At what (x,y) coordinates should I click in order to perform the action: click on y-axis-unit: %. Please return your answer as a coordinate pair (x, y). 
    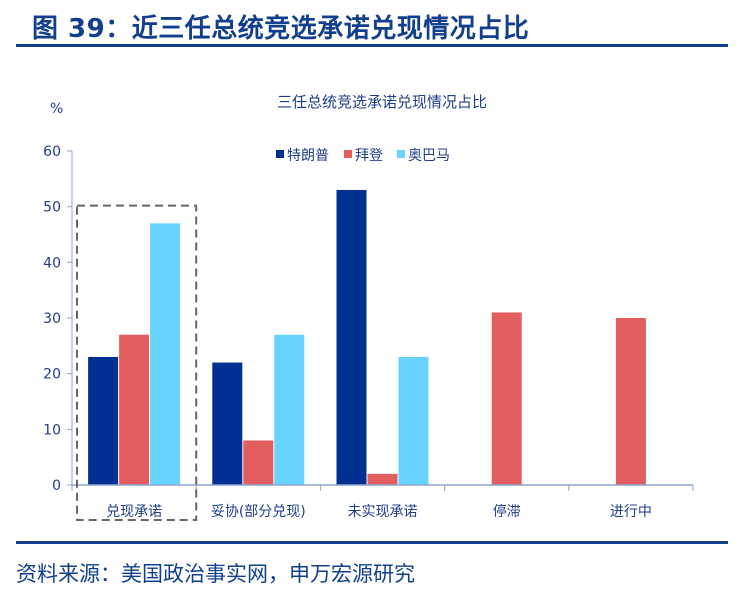
    Looking at the image, I should click on (56, 109).